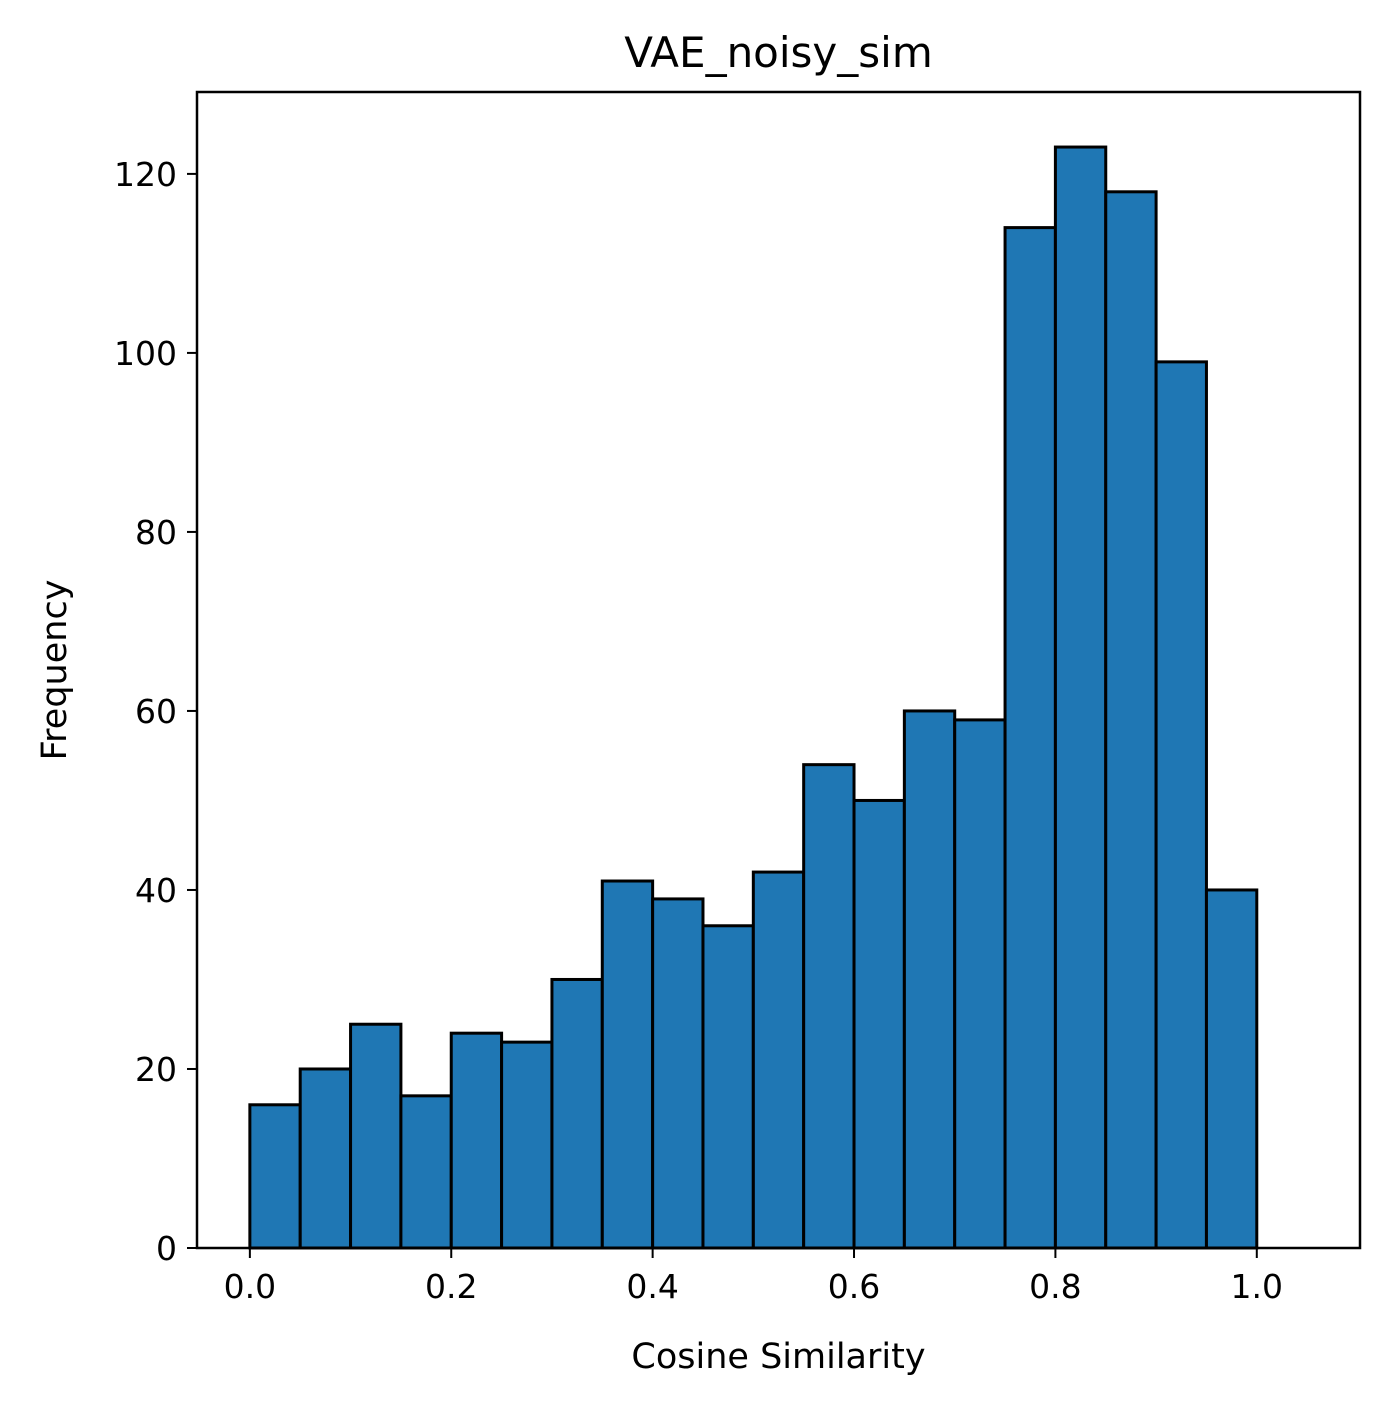 This screenshot has height=1407, width=1389. What do you see at coordinates (145, 353) in the screenshot?
I see `y-tick-label: 100` at bounding box center [145, 353].